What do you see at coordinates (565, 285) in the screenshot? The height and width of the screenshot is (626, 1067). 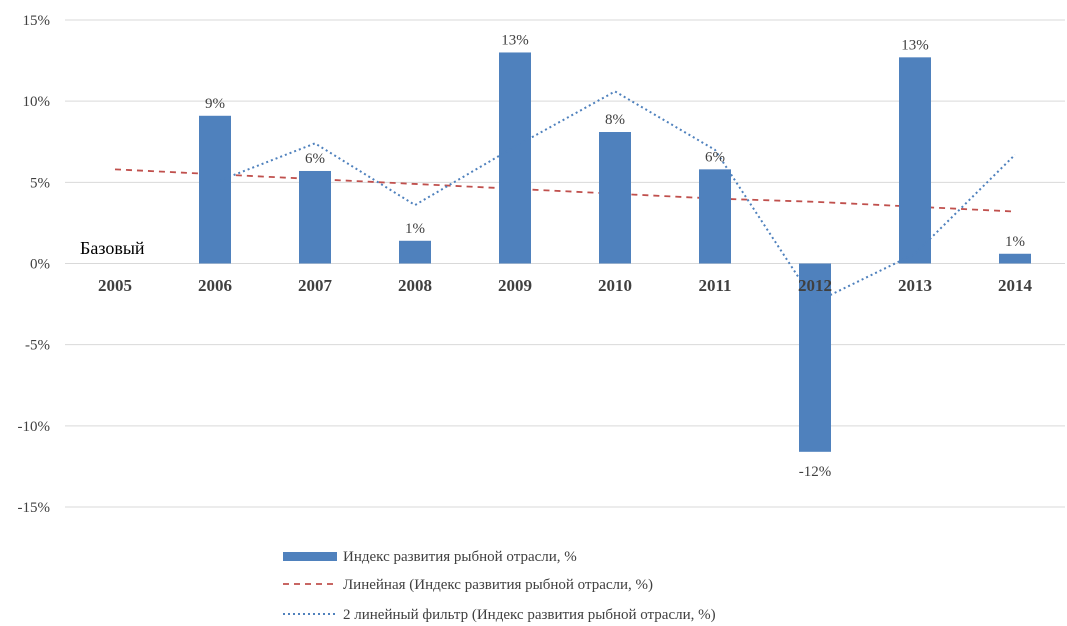 I see `x-axis-categories: 2005 2006 2007 2008 2009 2010 2011 2012 2013 2014` at bounding box center [565, 285].